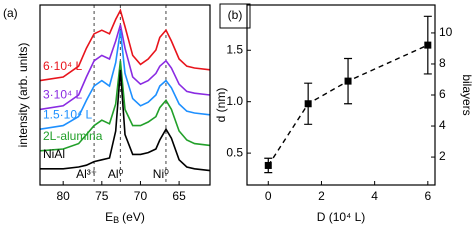 The image size is (474, 240). I want to click on panel-label: (b), so click(235, 15).